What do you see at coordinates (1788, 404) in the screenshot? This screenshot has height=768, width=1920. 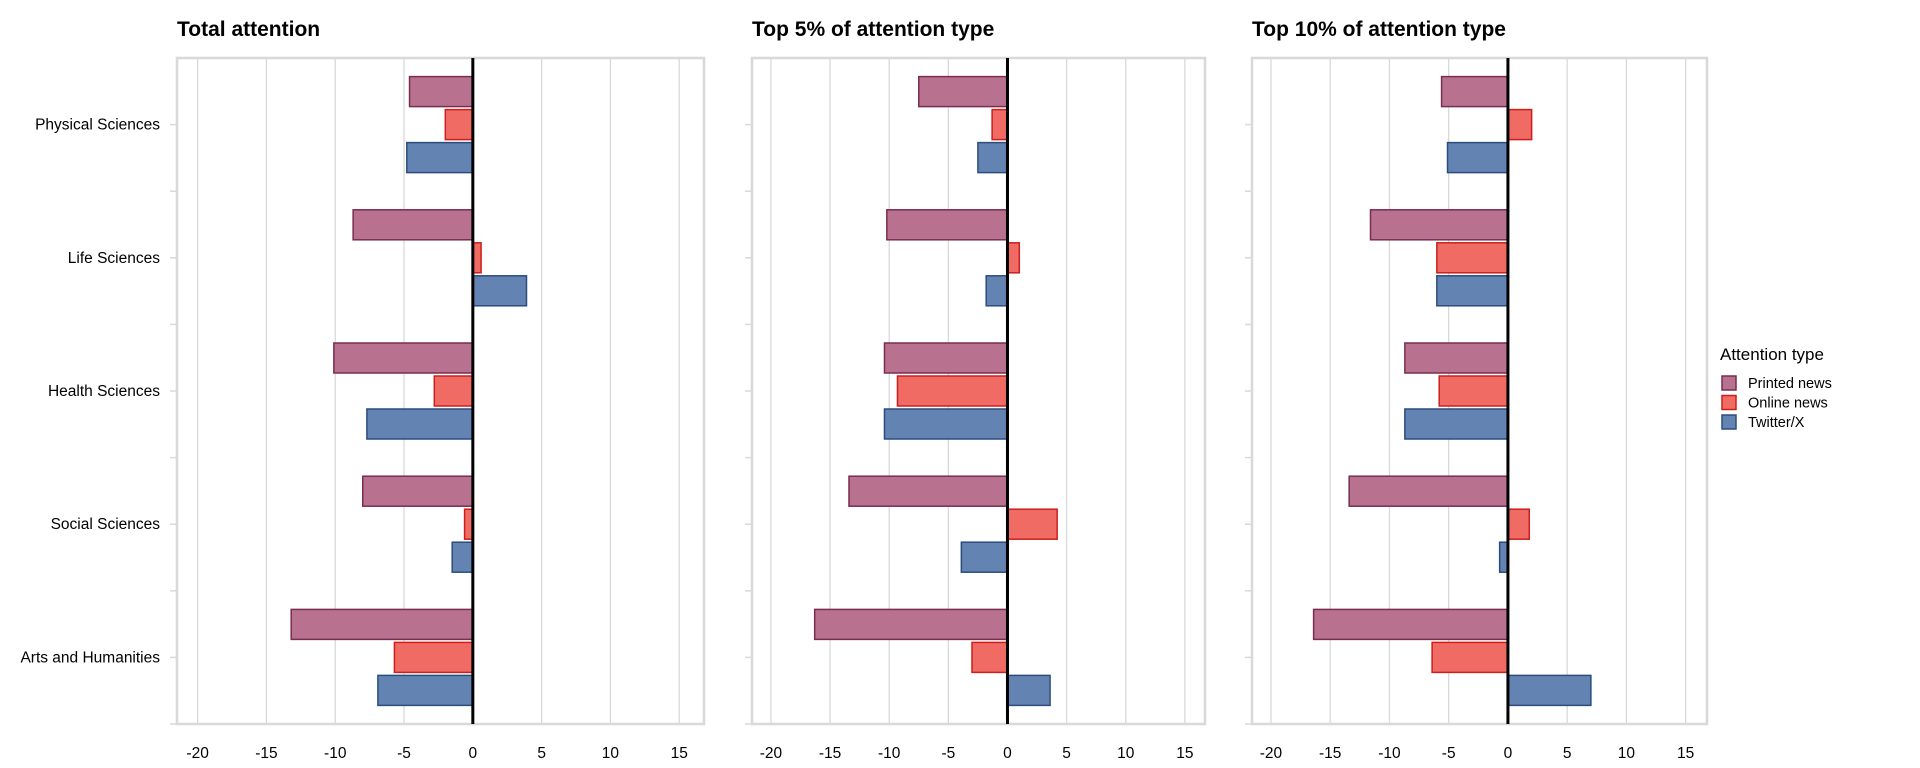 I see `legend-label: Online news` at bounding box center [1788, 404].